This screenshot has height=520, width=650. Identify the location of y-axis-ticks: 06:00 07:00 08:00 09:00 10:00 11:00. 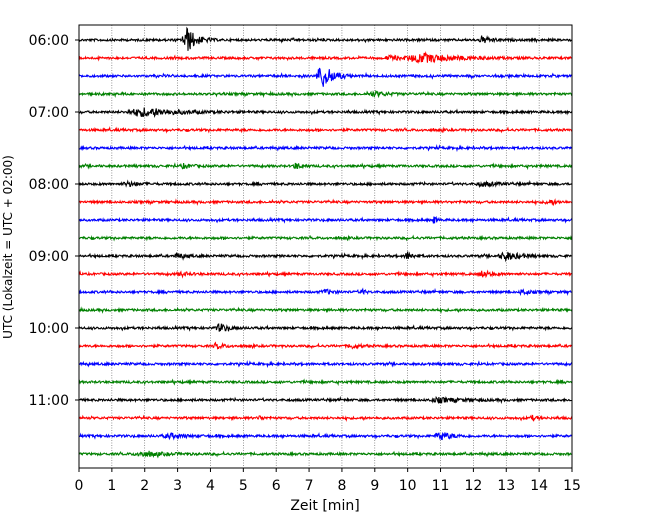
(54, 221).